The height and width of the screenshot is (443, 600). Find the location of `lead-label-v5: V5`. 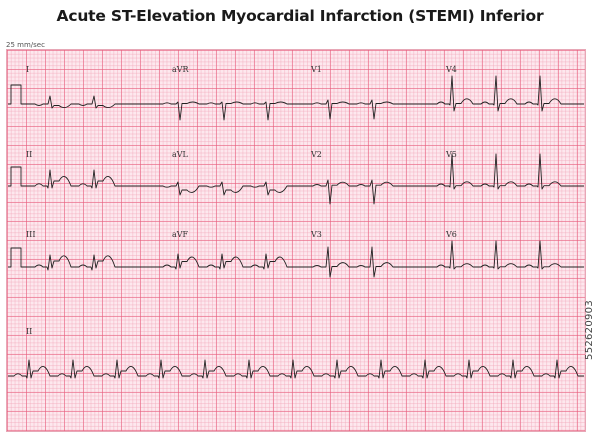

lead-label-v5: V5 is located at coordinates (451, 154).